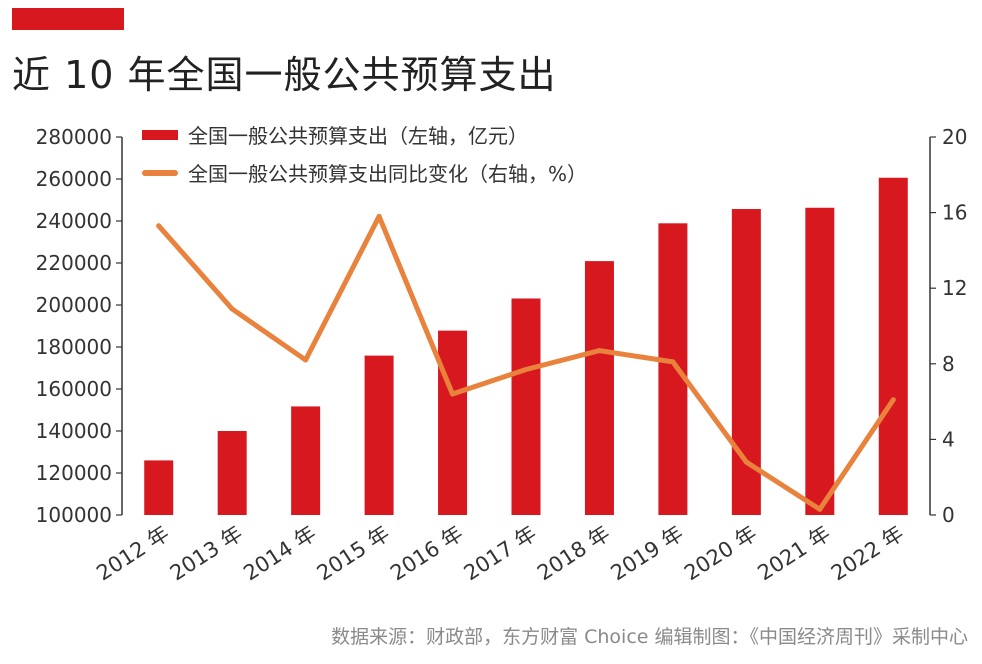 The image size is (982, 664). I want to click on right-axis-tick-label: 4, so click(948, 439).